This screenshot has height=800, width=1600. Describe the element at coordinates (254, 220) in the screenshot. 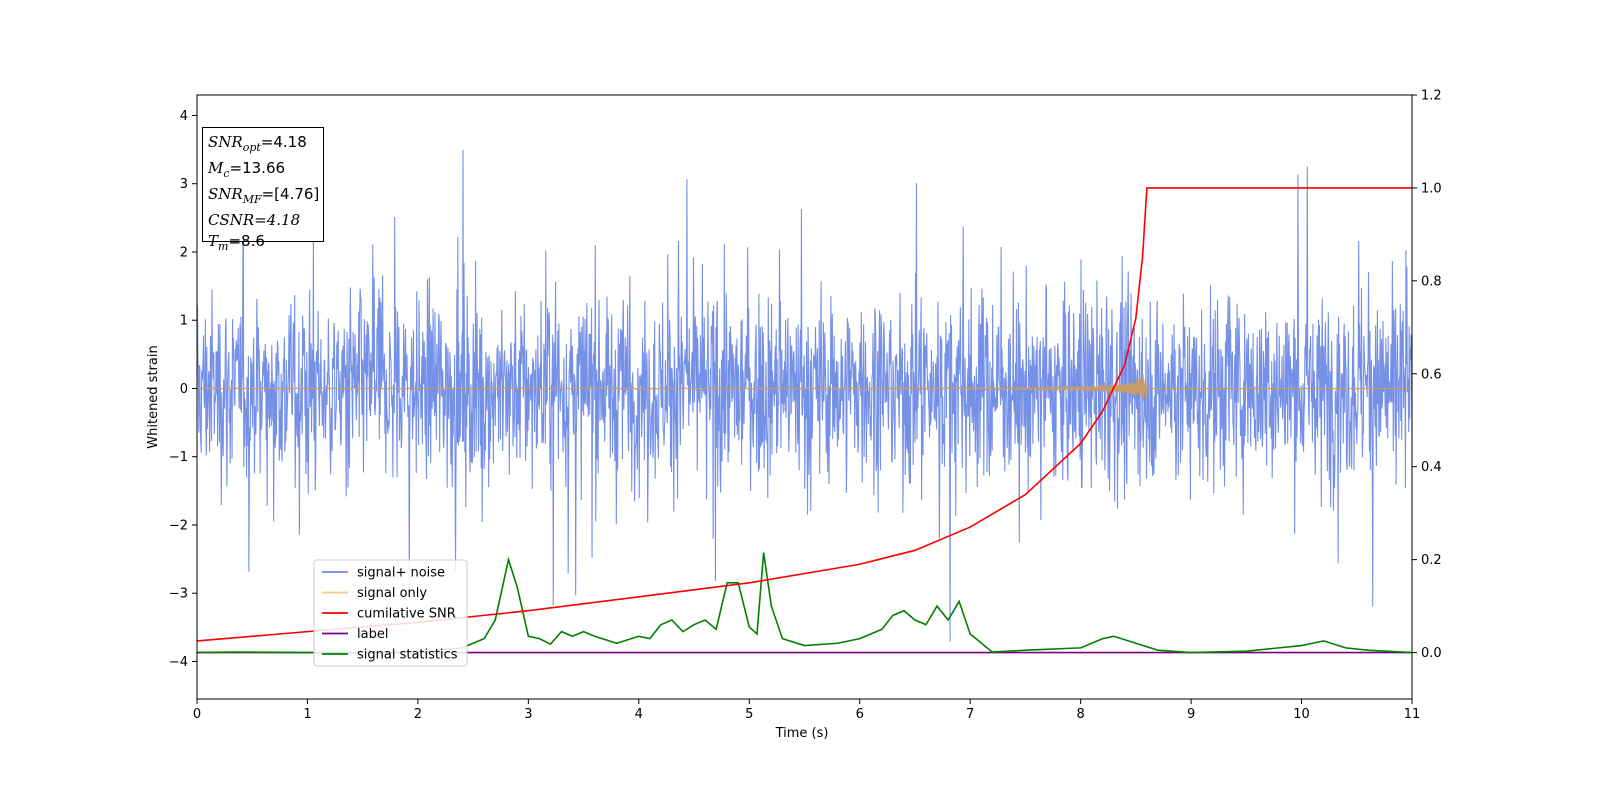

I see `csnr-row: CSNR=4.18` at that location.